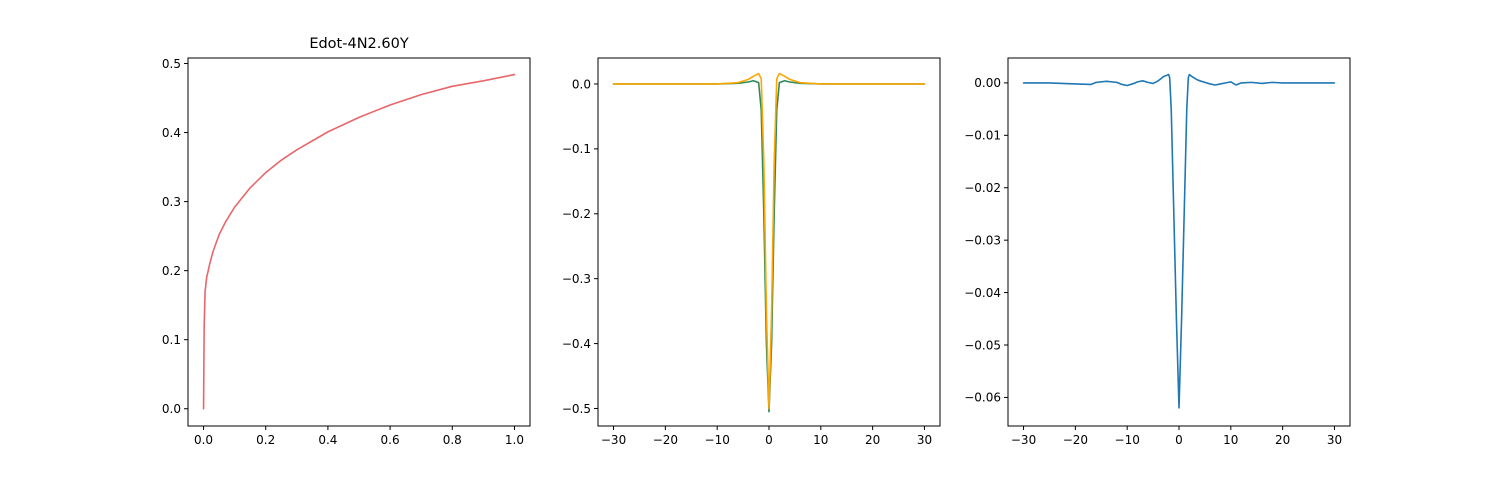 This screenshot has height=480, width=1500. I want to click on plot-1-y-tick-label: 0.2, so click(171, 271).